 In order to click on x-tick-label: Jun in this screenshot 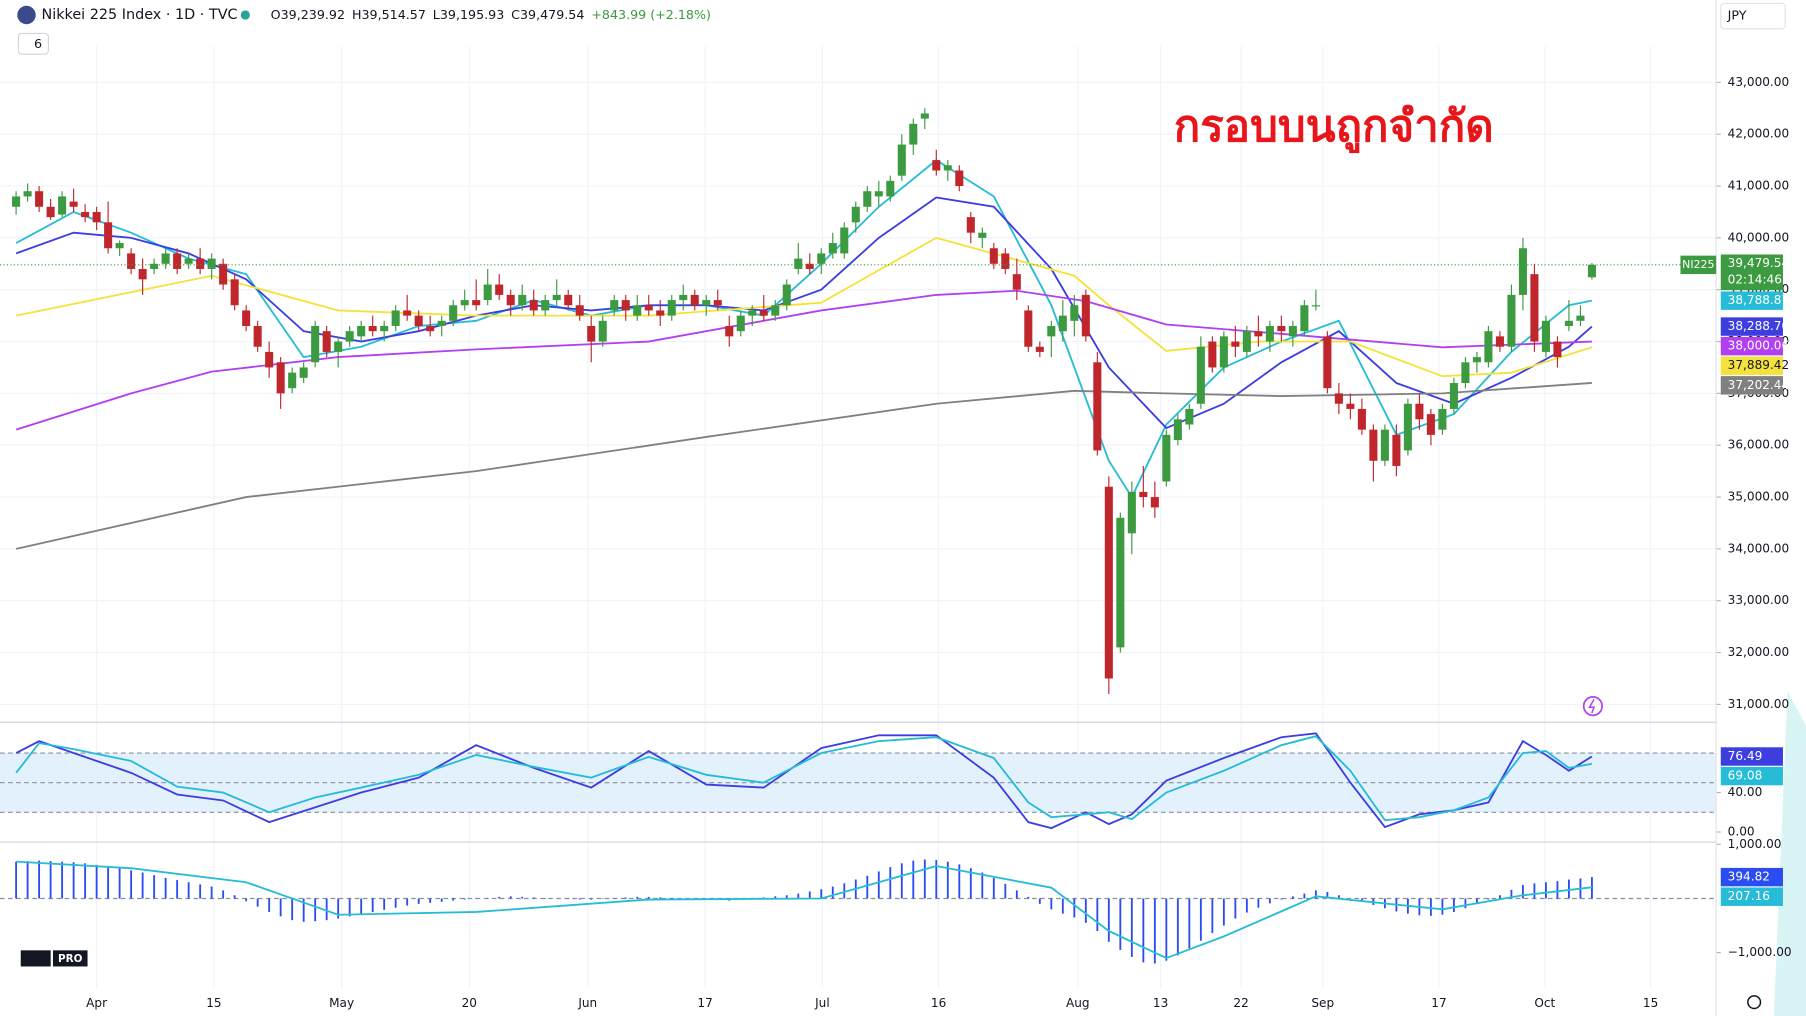, I will do `click(587, 1003)`.